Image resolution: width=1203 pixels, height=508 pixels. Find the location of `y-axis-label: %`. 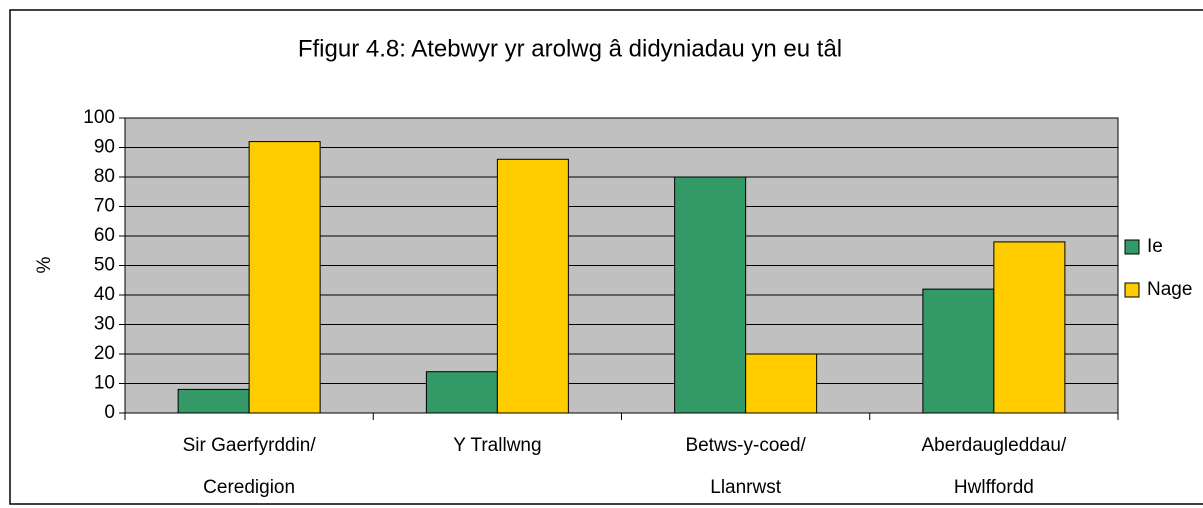

y-axis-label: % is located at coordinates (44, 264).